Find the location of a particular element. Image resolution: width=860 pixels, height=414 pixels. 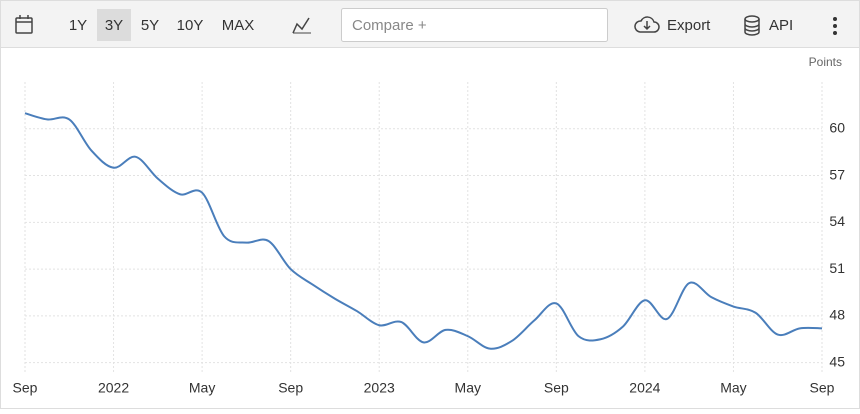

unit-label: Points is located at coordinates (825, 62).